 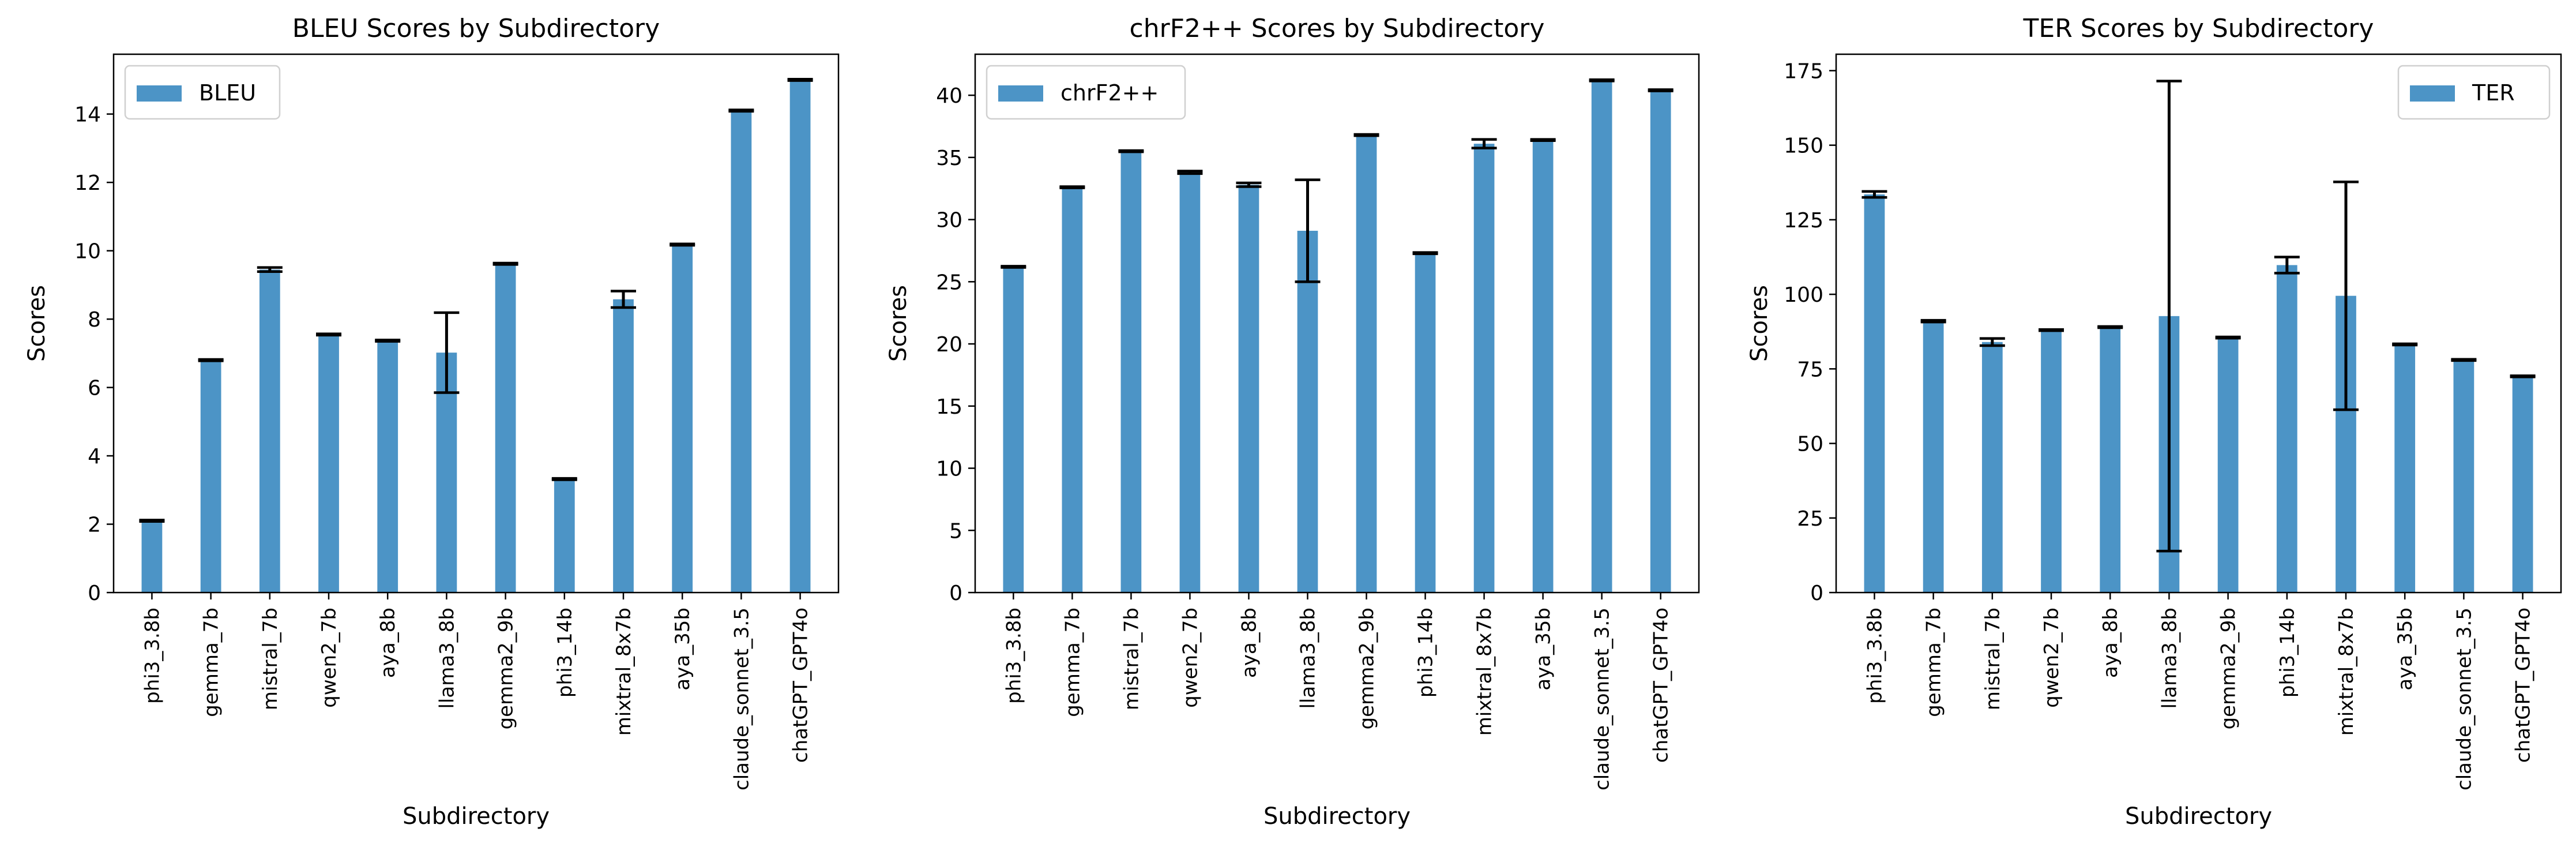 I want to click on legend: TER, so click(x=2474, y=93).